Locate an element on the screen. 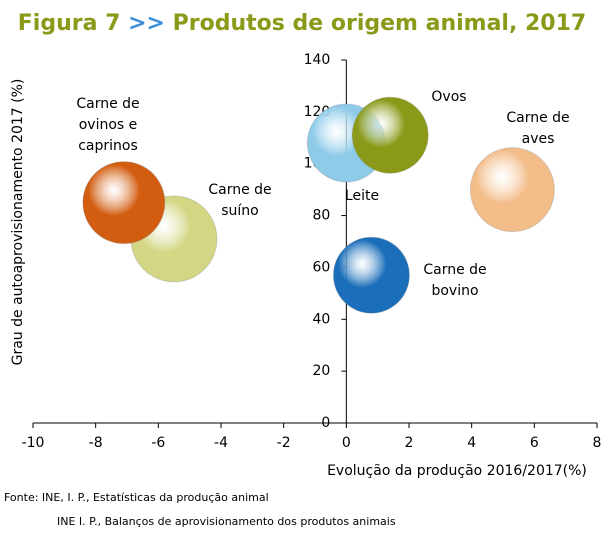 This screenshot has height=537, width=608. y-axis-label: Grau de autoaprovisionamento 2017 (%) is located at coordinates (18, 222).